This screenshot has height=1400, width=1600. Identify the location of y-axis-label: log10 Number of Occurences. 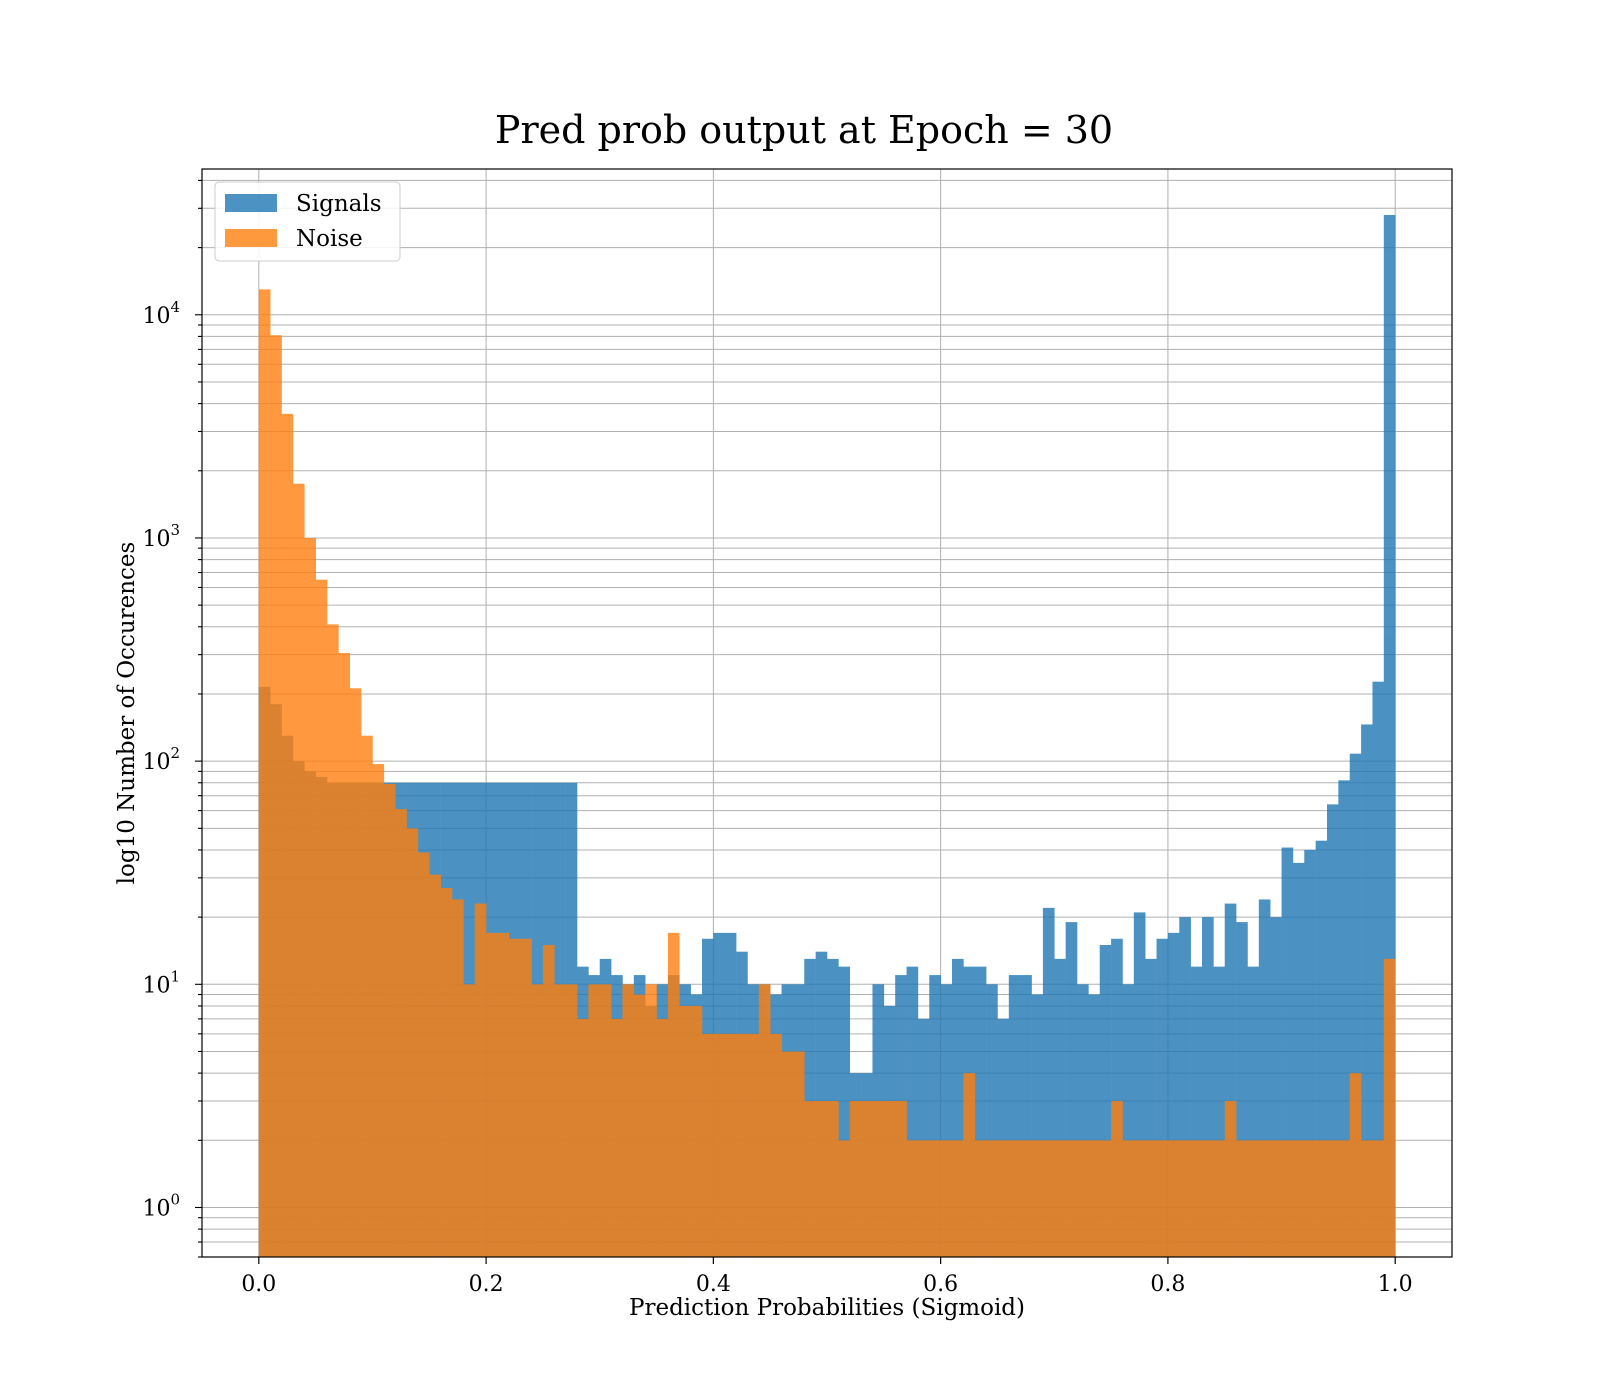
(127, 713).